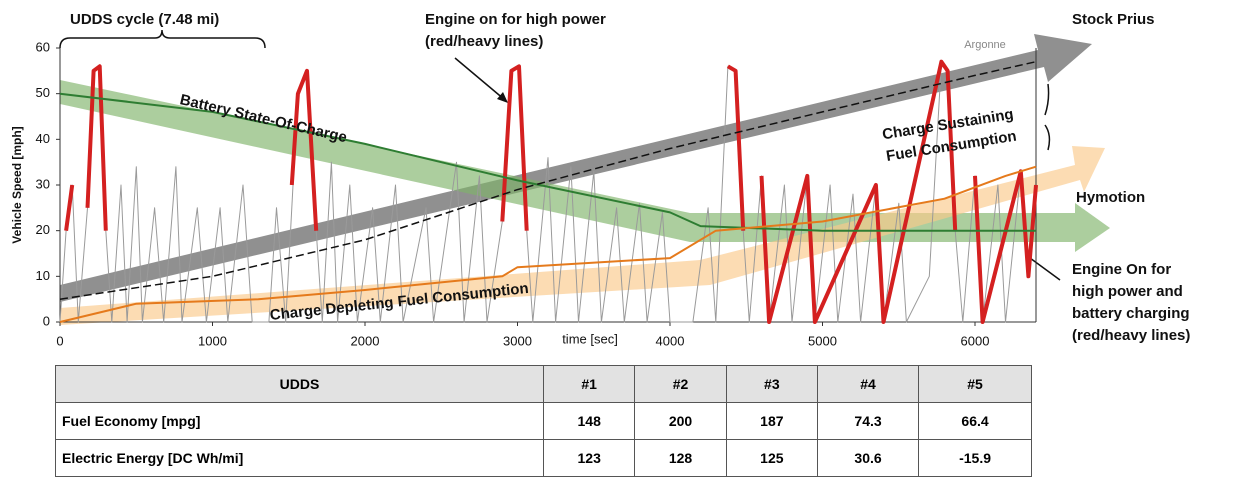 The height and width of the screenshot is (480, 1233). I want to click on table-cell: -15.9, so click(975, 458).